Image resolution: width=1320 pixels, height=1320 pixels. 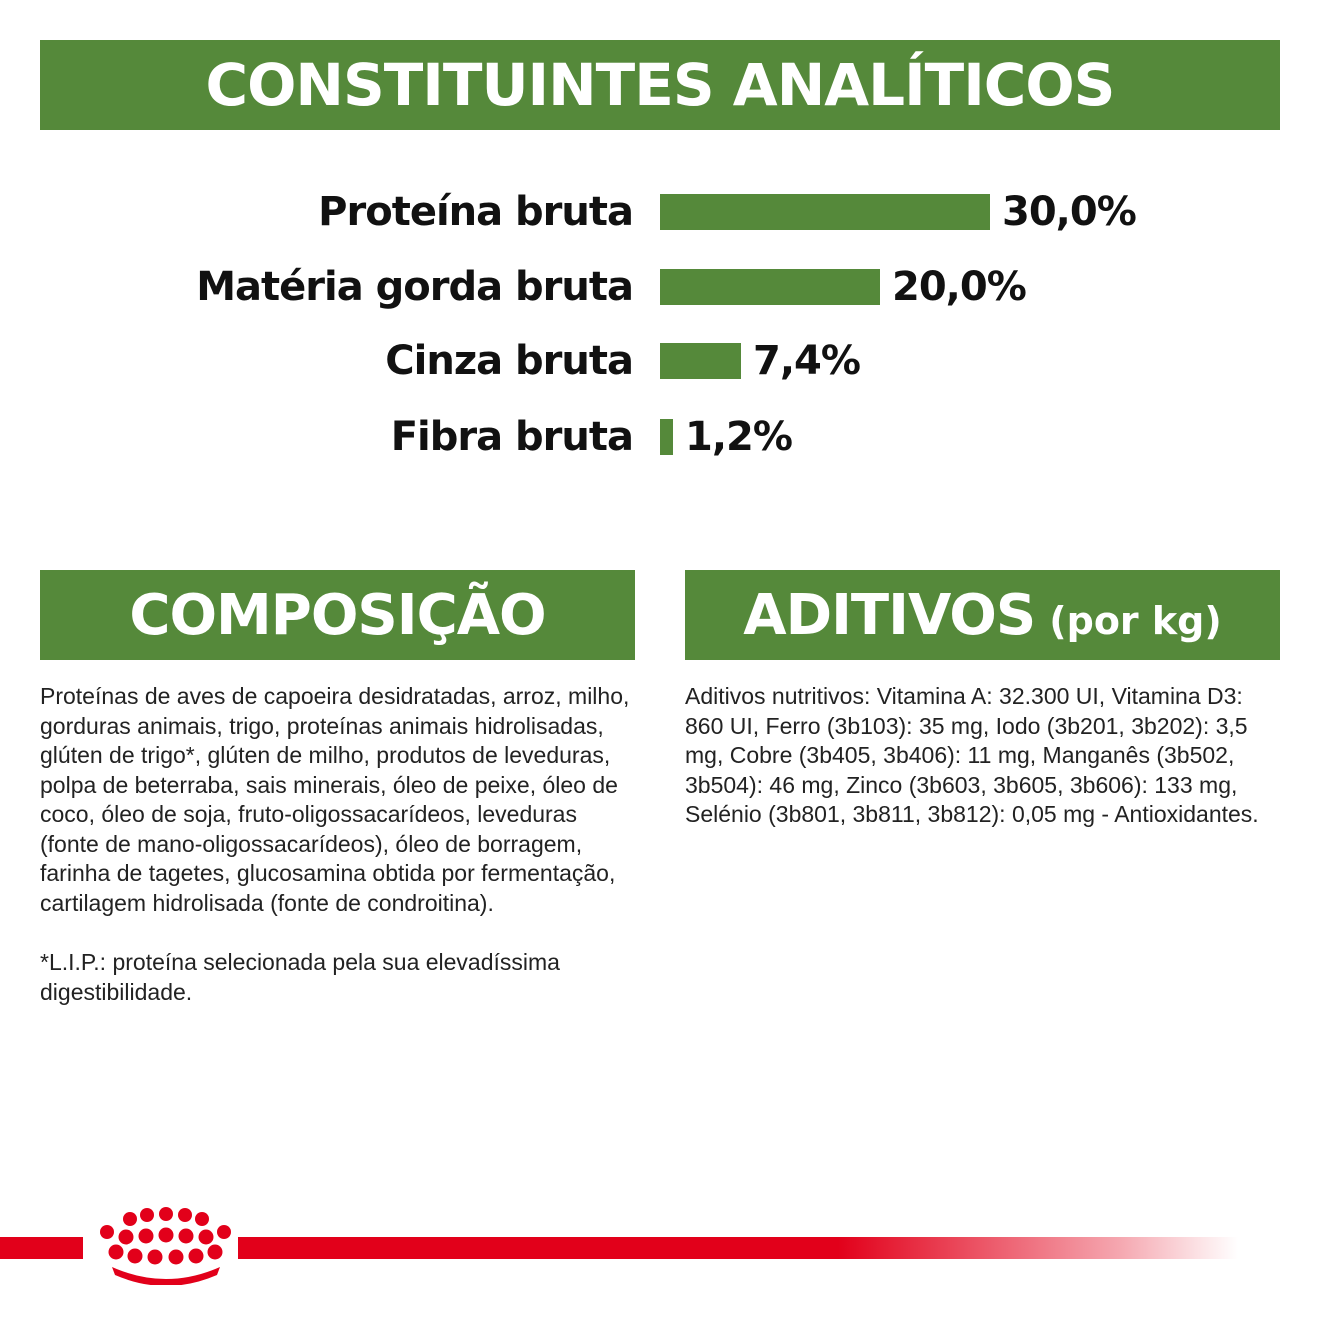 I want to click on row-value: 20,0%, so click(x=959, y=287).